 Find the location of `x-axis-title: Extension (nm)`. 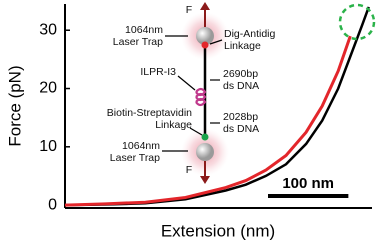

x-axis-title: Extension (nm) is located at coordinates (218, 230).